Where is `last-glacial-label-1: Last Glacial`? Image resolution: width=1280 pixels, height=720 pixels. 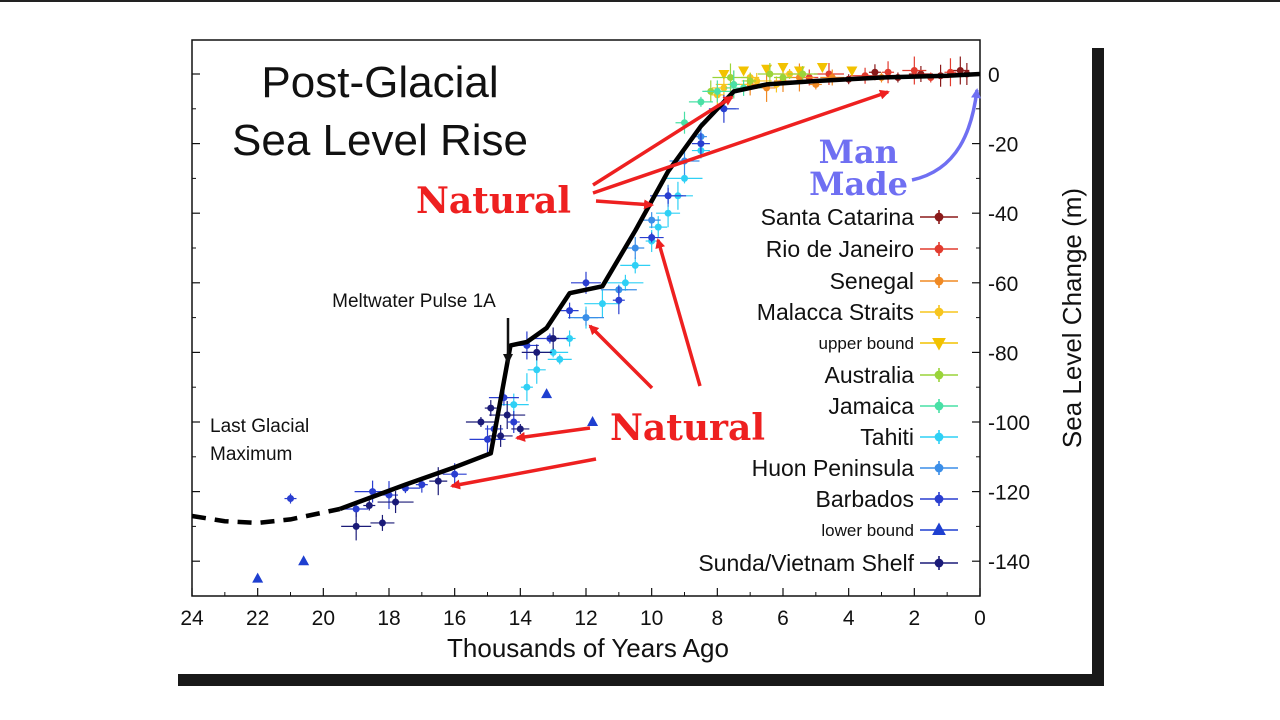
last-glacial-label-1: Last Glacial is located at coordinates (259, 426).